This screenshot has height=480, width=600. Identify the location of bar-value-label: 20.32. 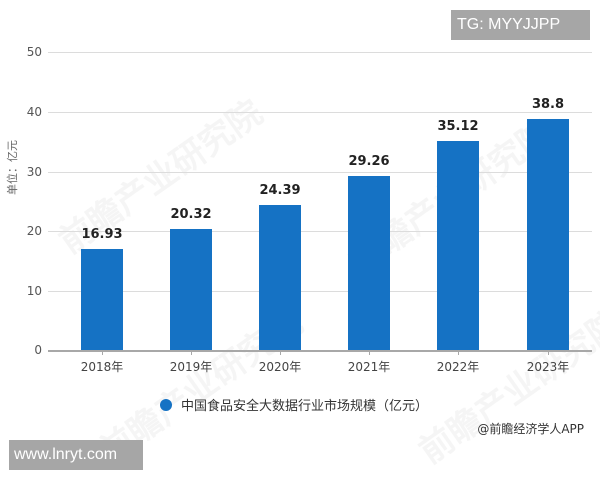
(191, 214).